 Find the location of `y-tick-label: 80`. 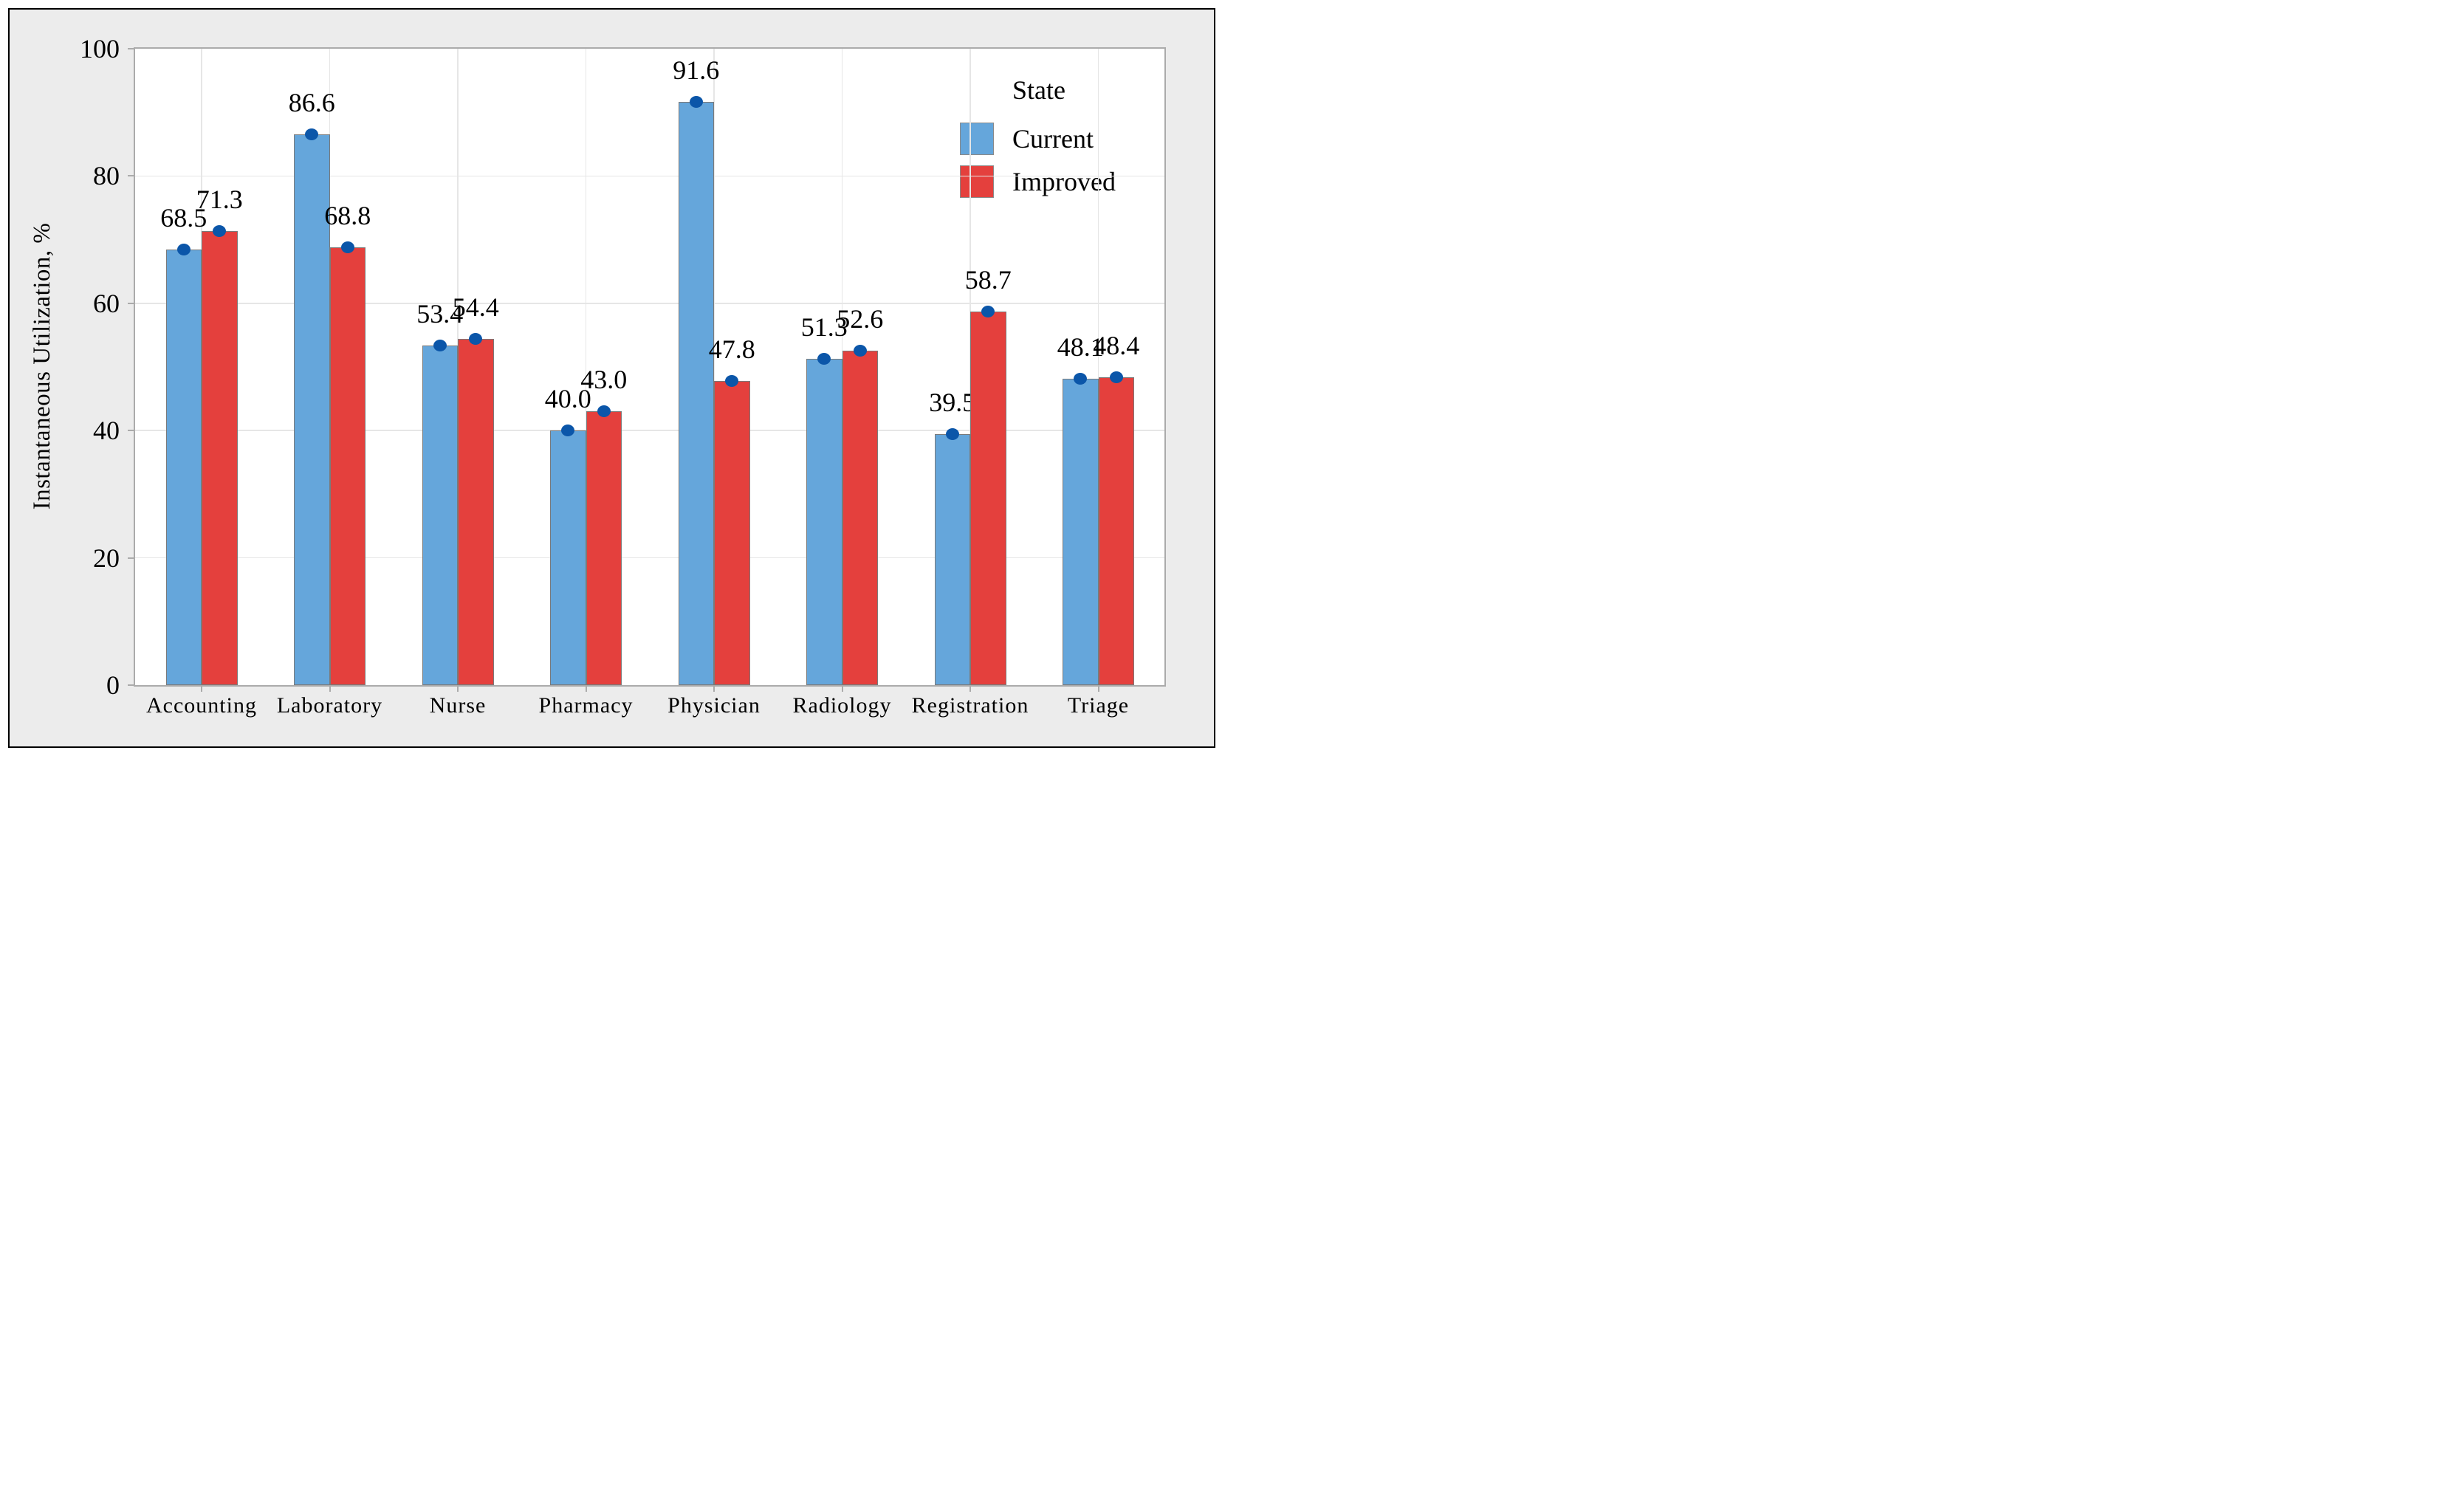

y-tick-label: 80 is located at coordinates (106, 176).